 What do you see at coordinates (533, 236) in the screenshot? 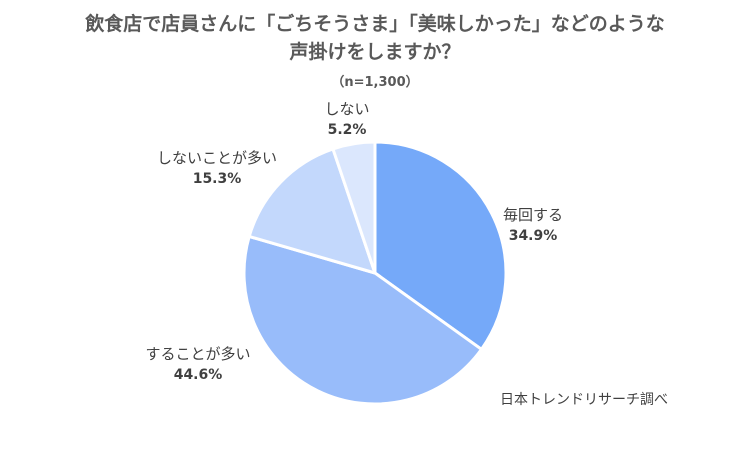
I see `slice-label-0-value: 34.9%` at bounding box center [533, 236].